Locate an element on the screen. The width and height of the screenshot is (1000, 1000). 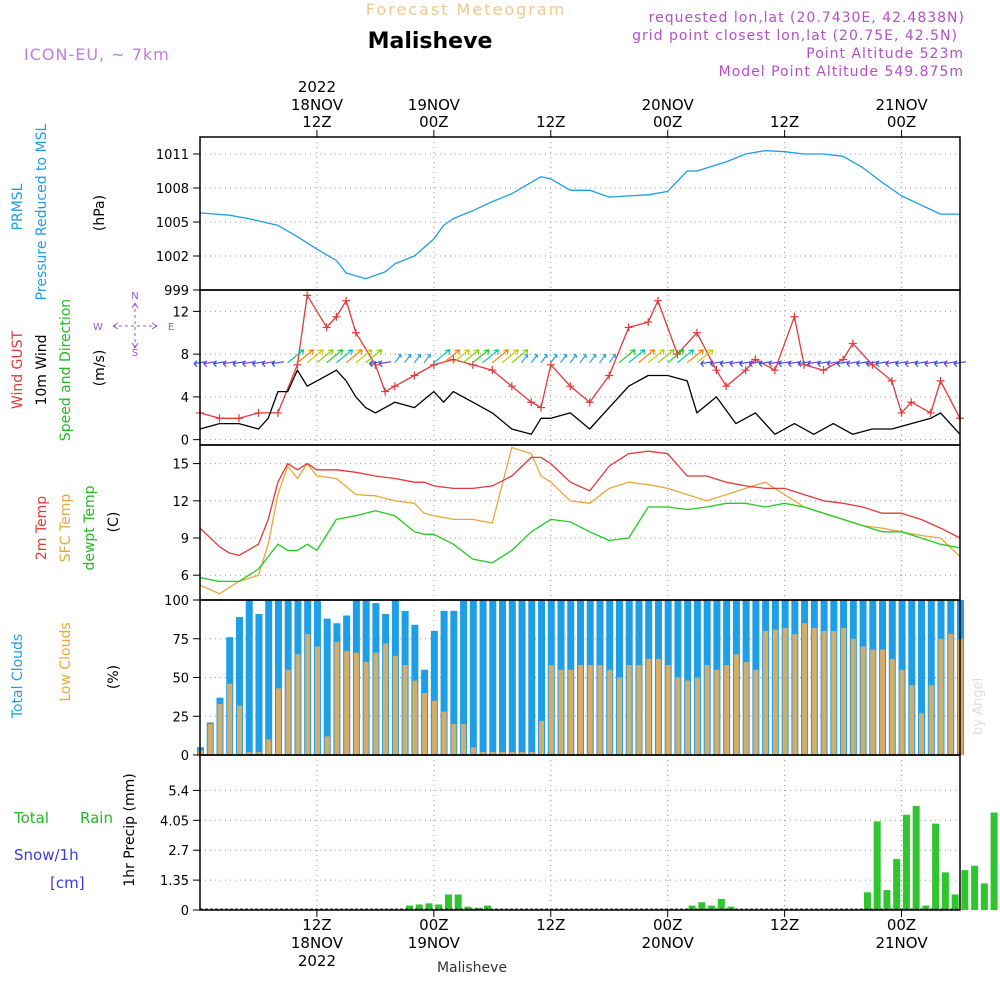
temp-ytick-label: 9 is located at coordinates (185, 539).